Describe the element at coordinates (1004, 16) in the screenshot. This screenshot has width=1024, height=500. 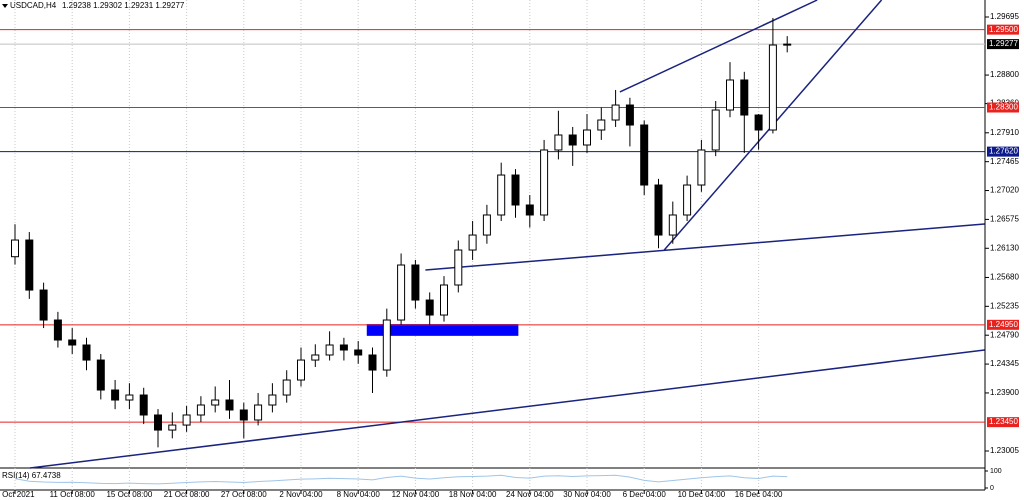
I see `y-tick-label: 1.29695` at that location.